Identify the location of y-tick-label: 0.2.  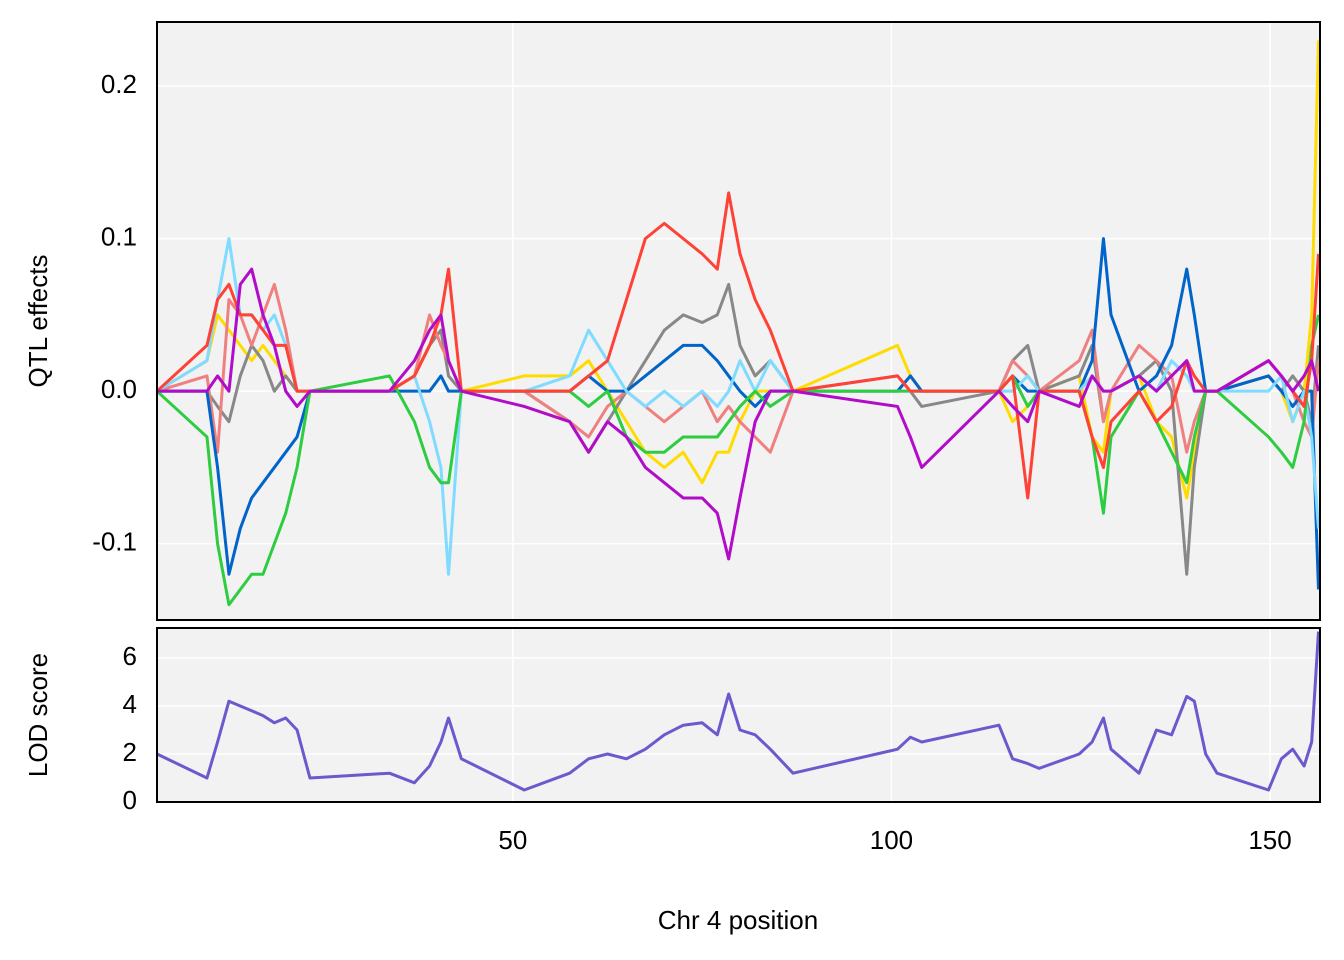
(119, 84).